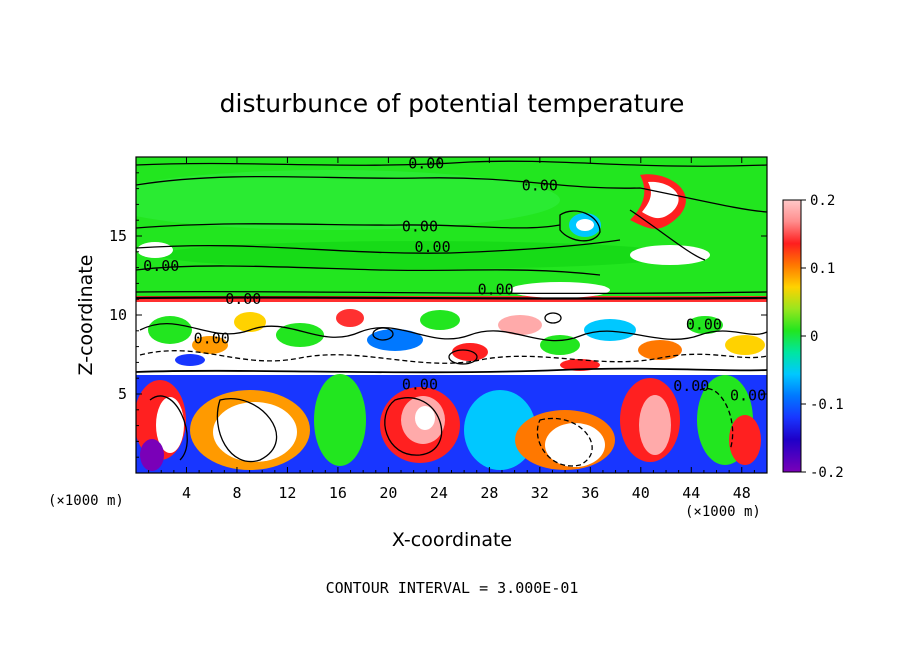 This screenshot has height=654, width=904. I want to click on x-tick-label: 48, so click(742, 493).